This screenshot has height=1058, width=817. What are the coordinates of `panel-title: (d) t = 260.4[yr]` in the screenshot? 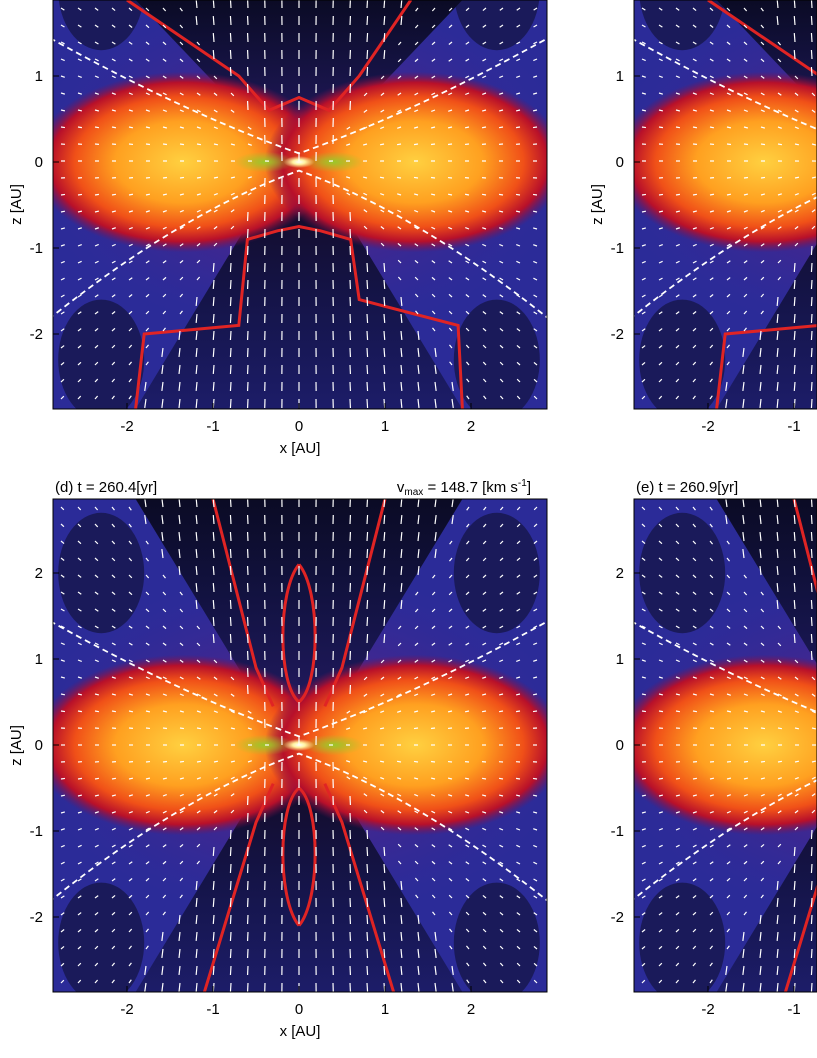 It's located at (106, 487).